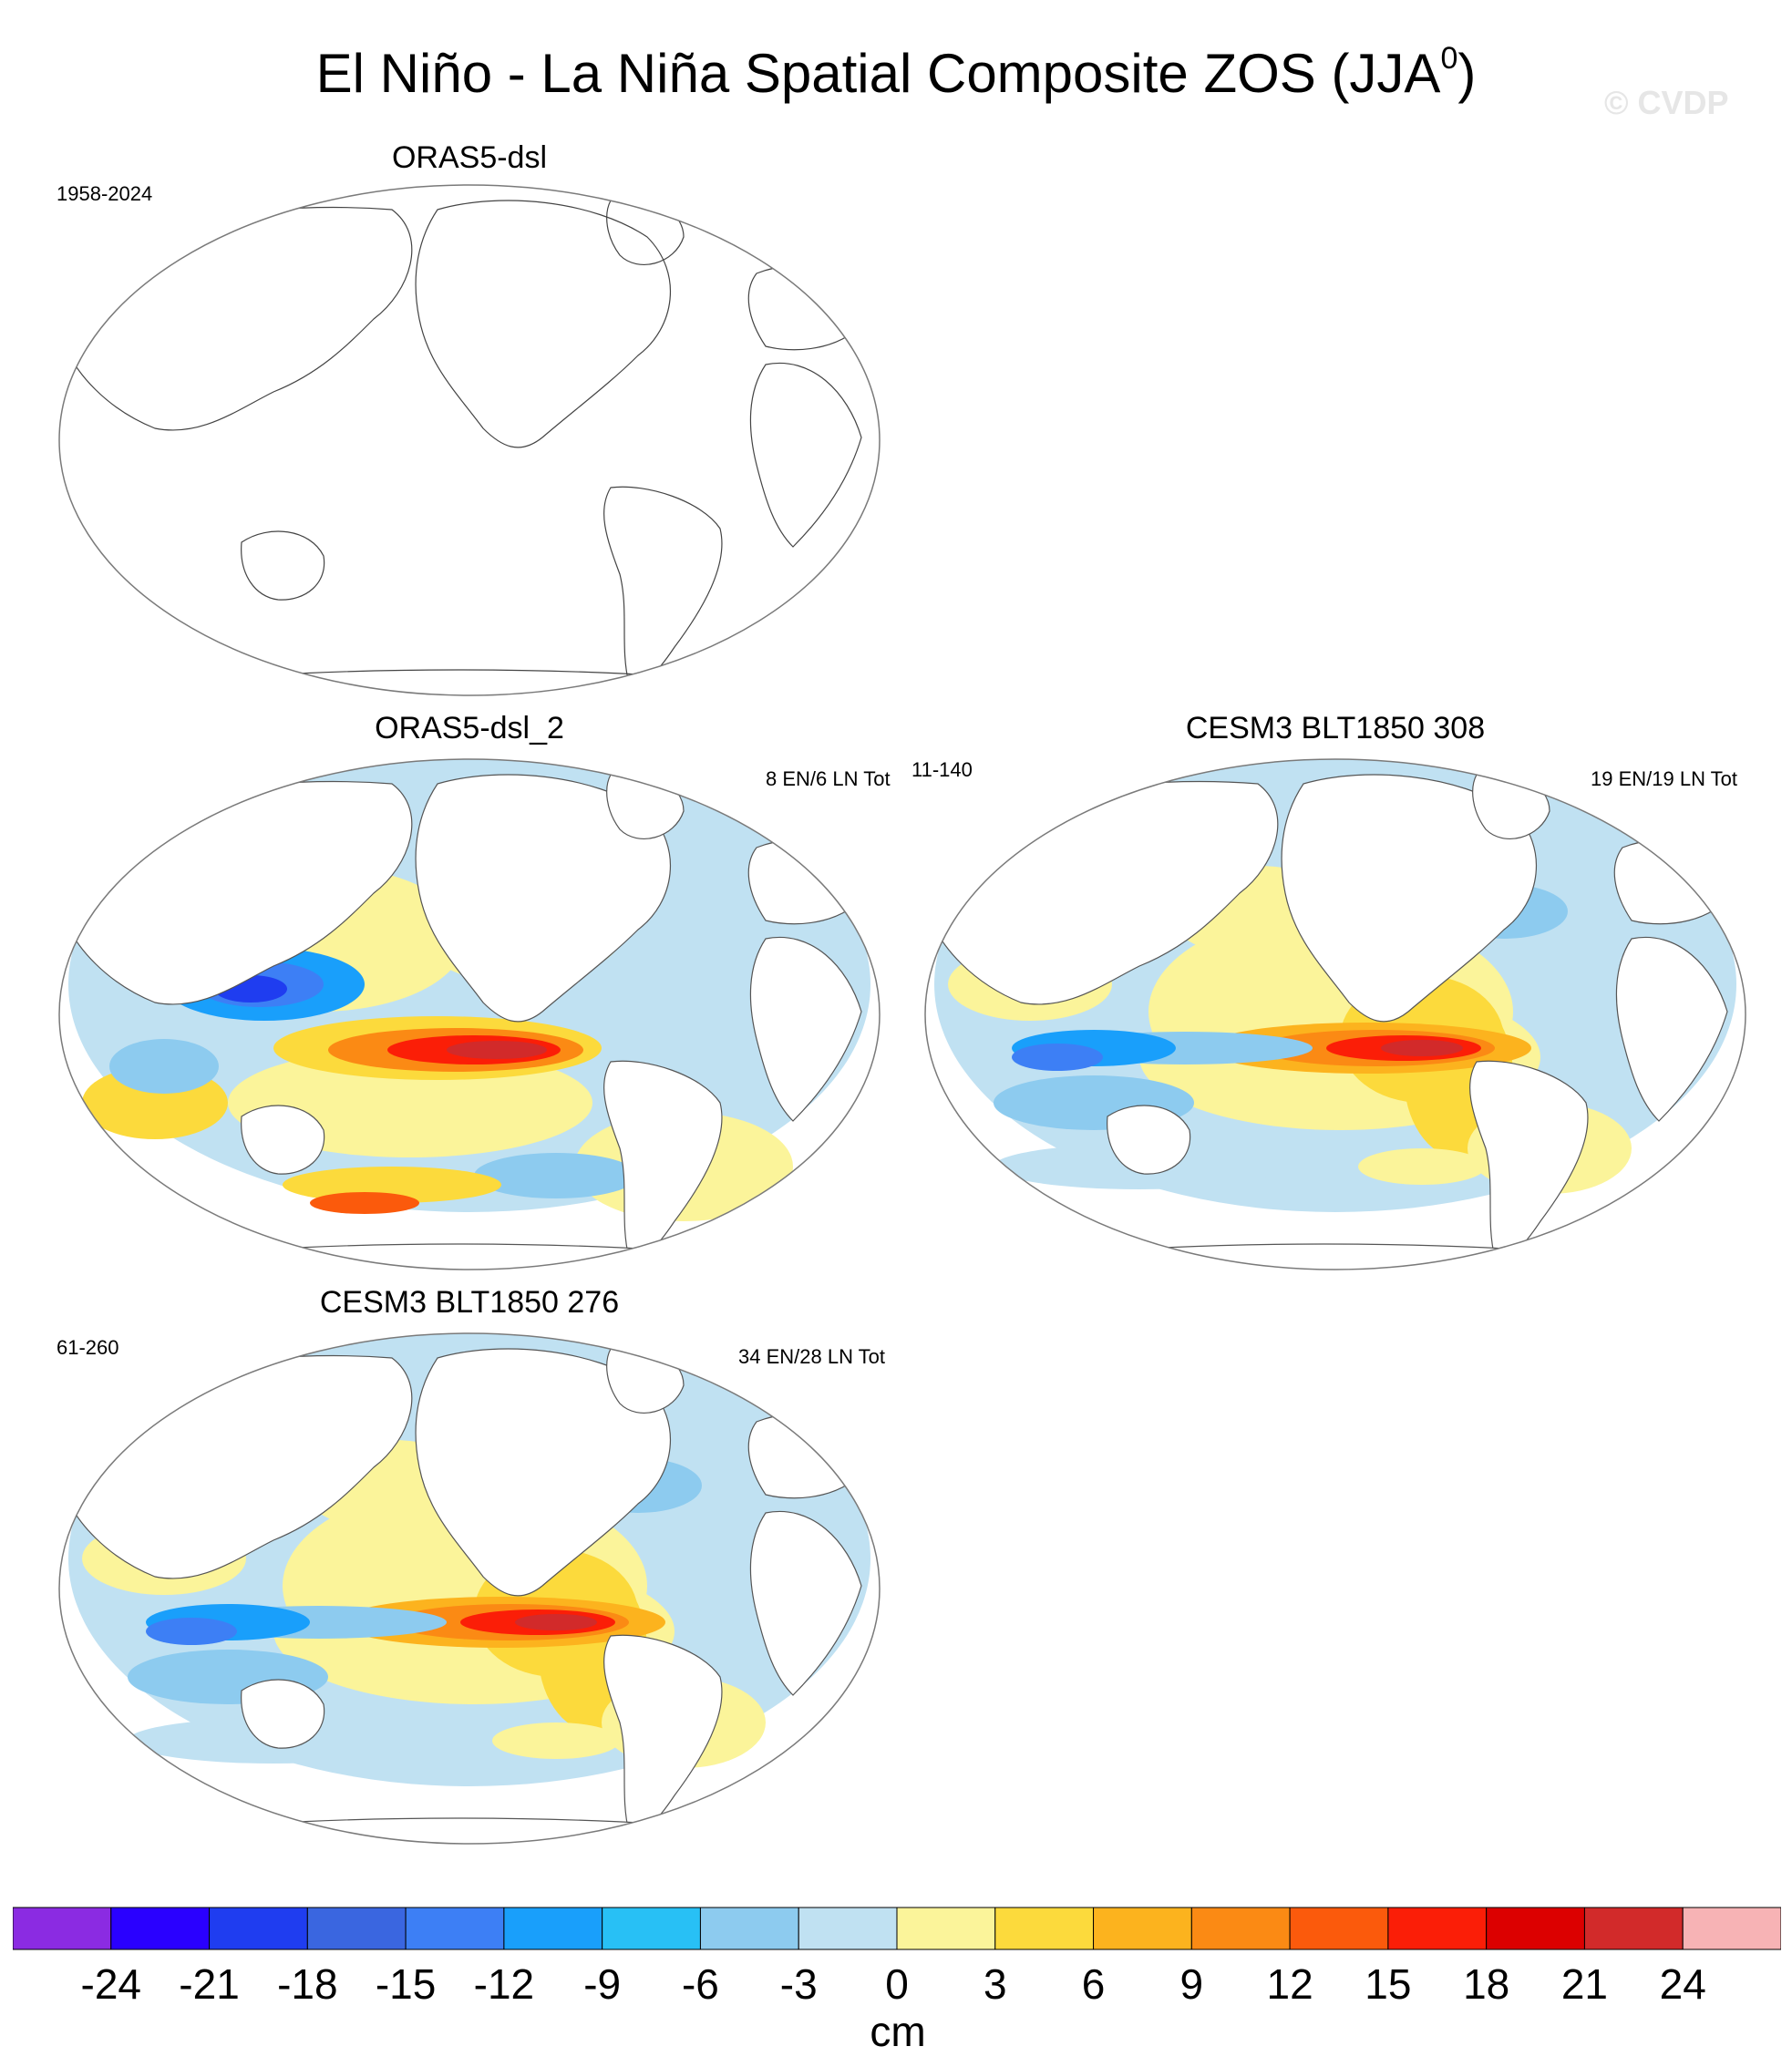  I want to click on colorbar-tick-label: 24, so click(1682, 1984).